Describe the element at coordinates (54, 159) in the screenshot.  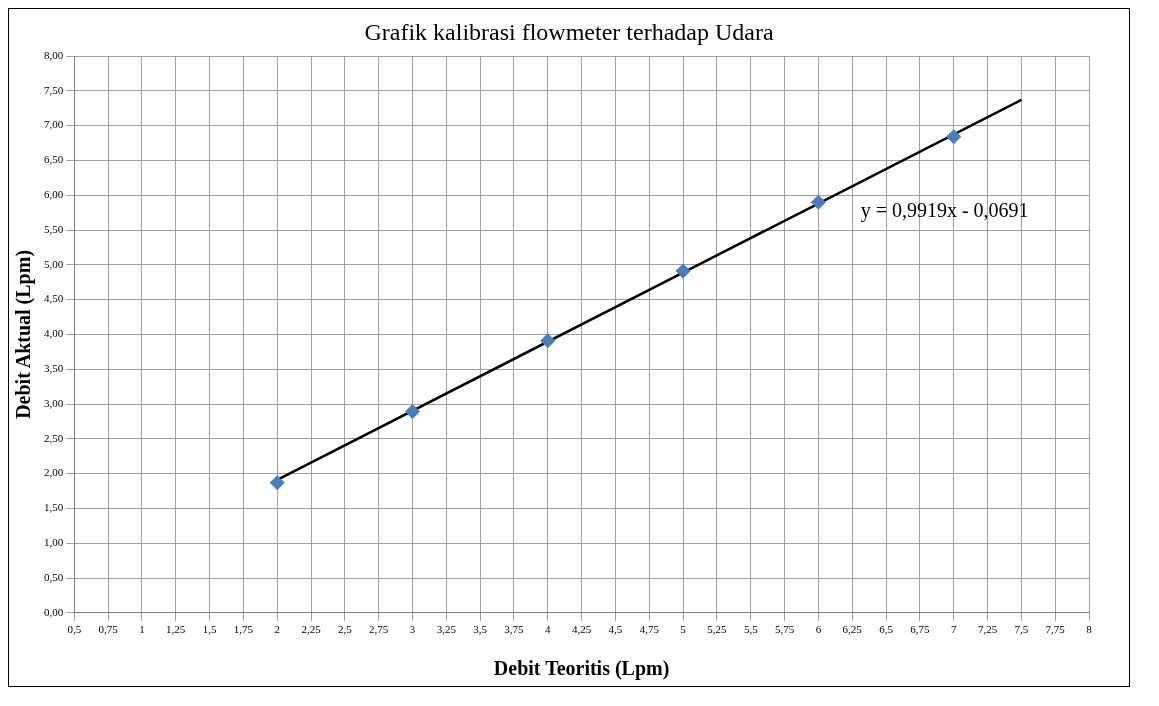
I see `y-tick-label: 6,50` at that location.